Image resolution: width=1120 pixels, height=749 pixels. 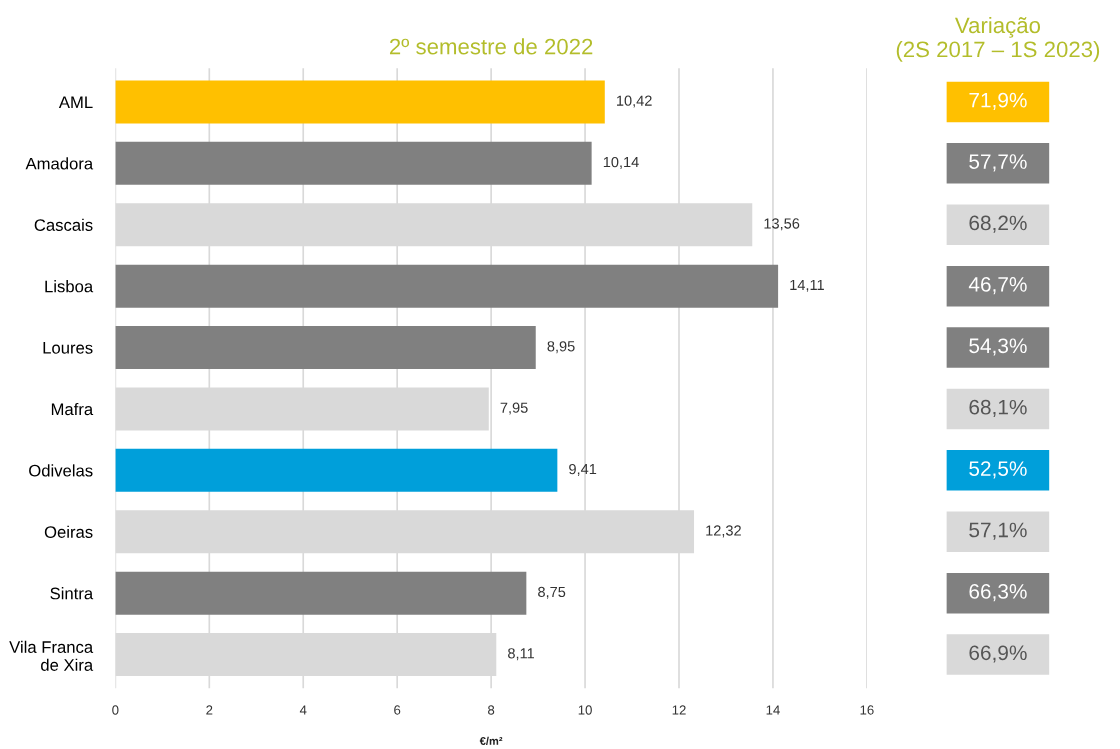 What do you see at coordinates (303, 710) in the screenshot?
I see `x-tick-label: 4` at bounding box center [303, 710].